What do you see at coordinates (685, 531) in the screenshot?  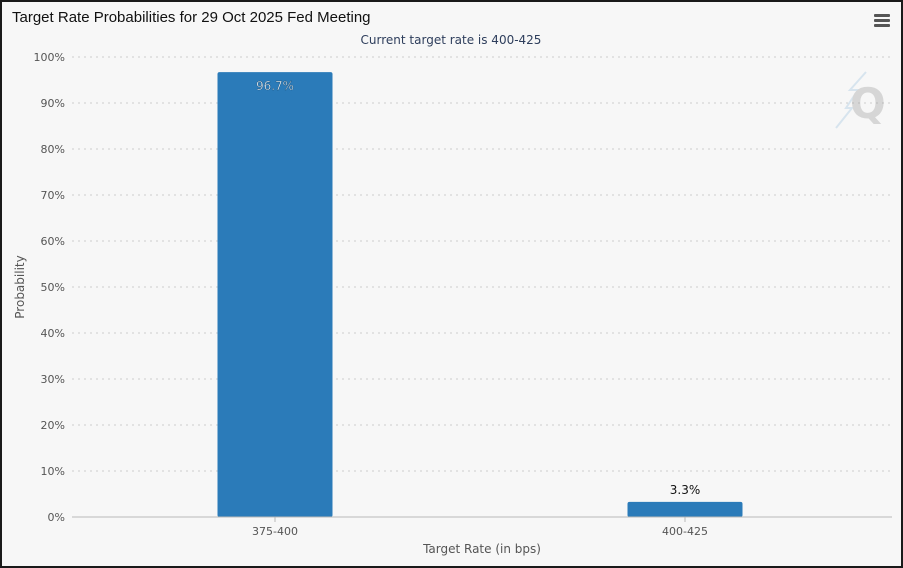 I see `x-tick-label-400-425: 400-425` at bounding box center [685, 531].